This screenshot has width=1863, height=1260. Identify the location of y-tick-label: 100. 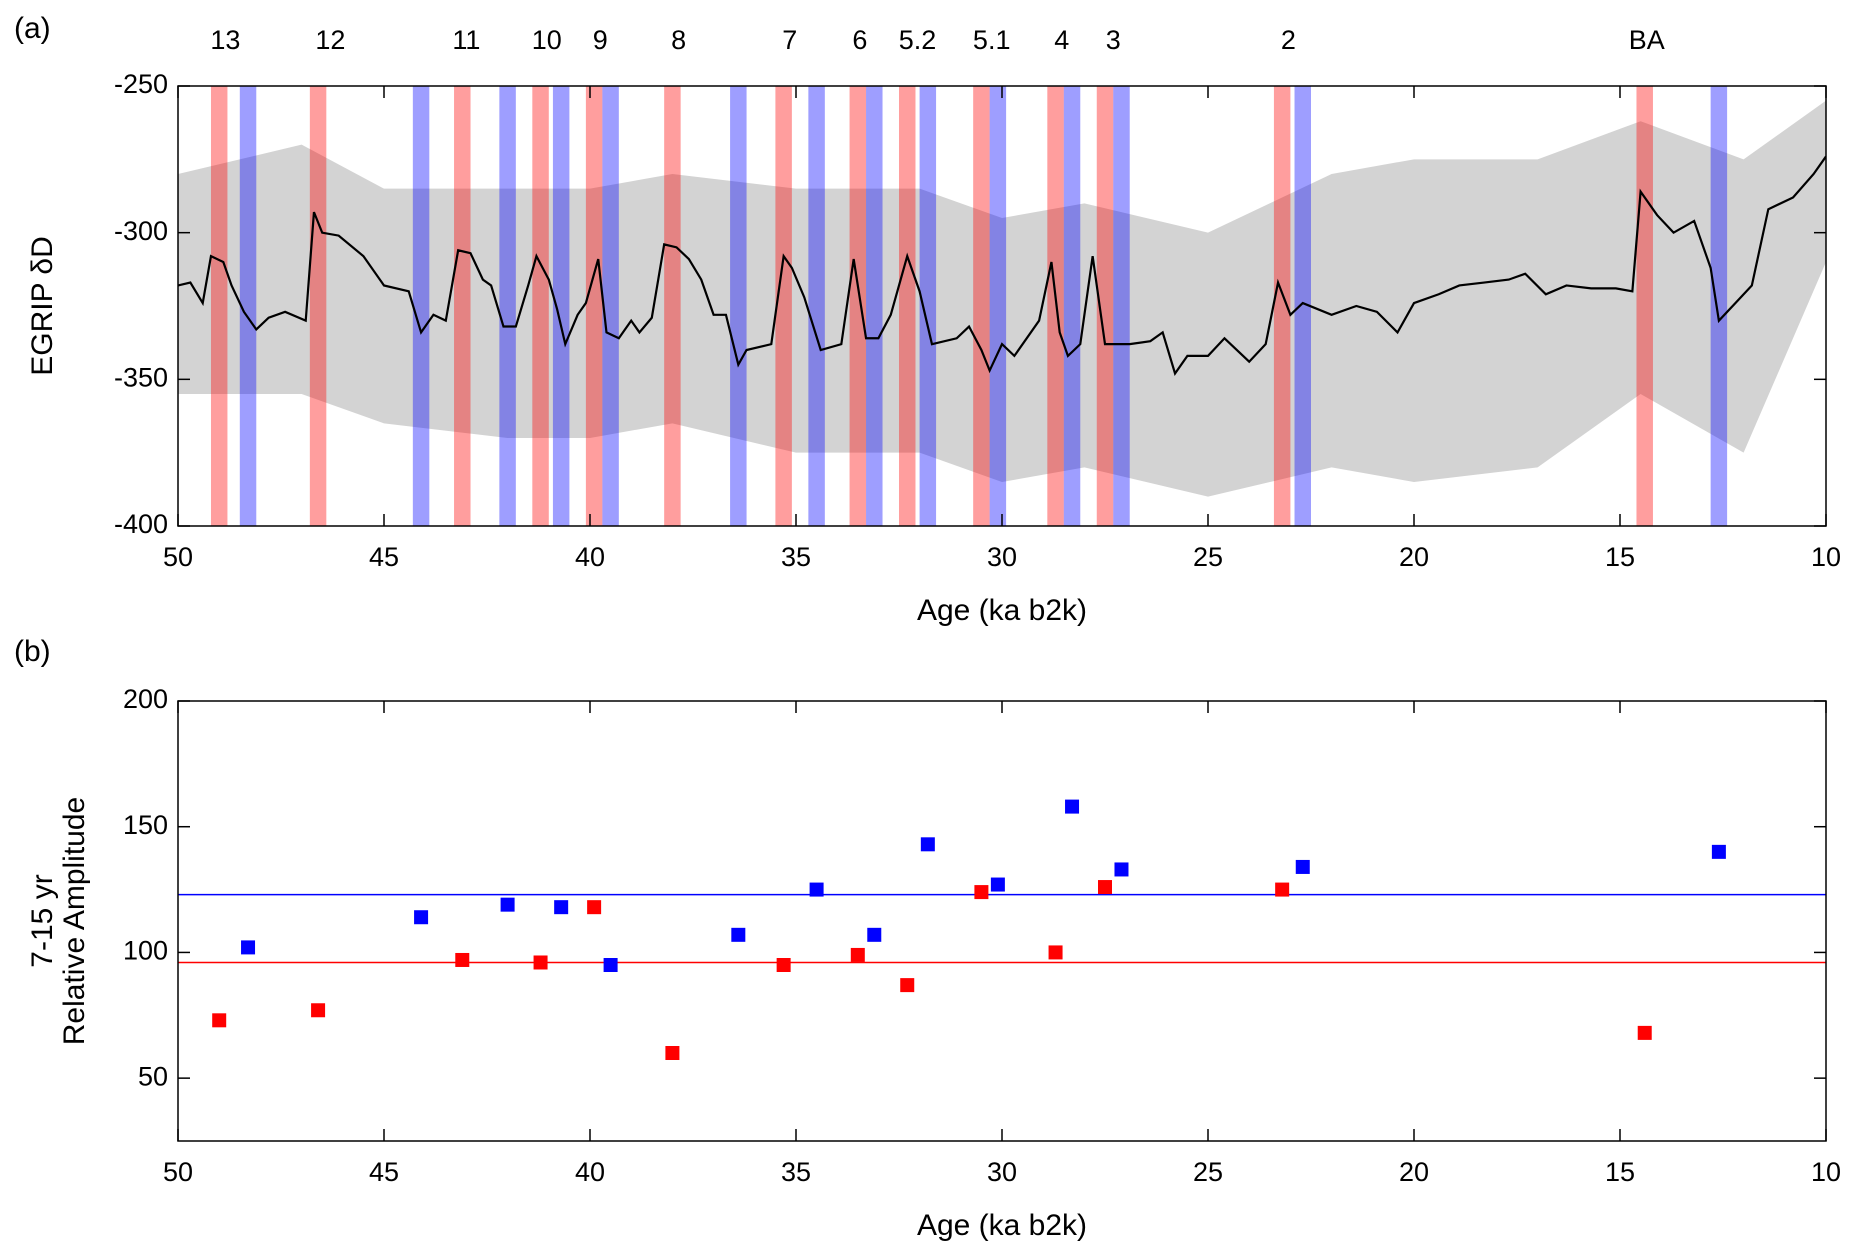
(145, 951).